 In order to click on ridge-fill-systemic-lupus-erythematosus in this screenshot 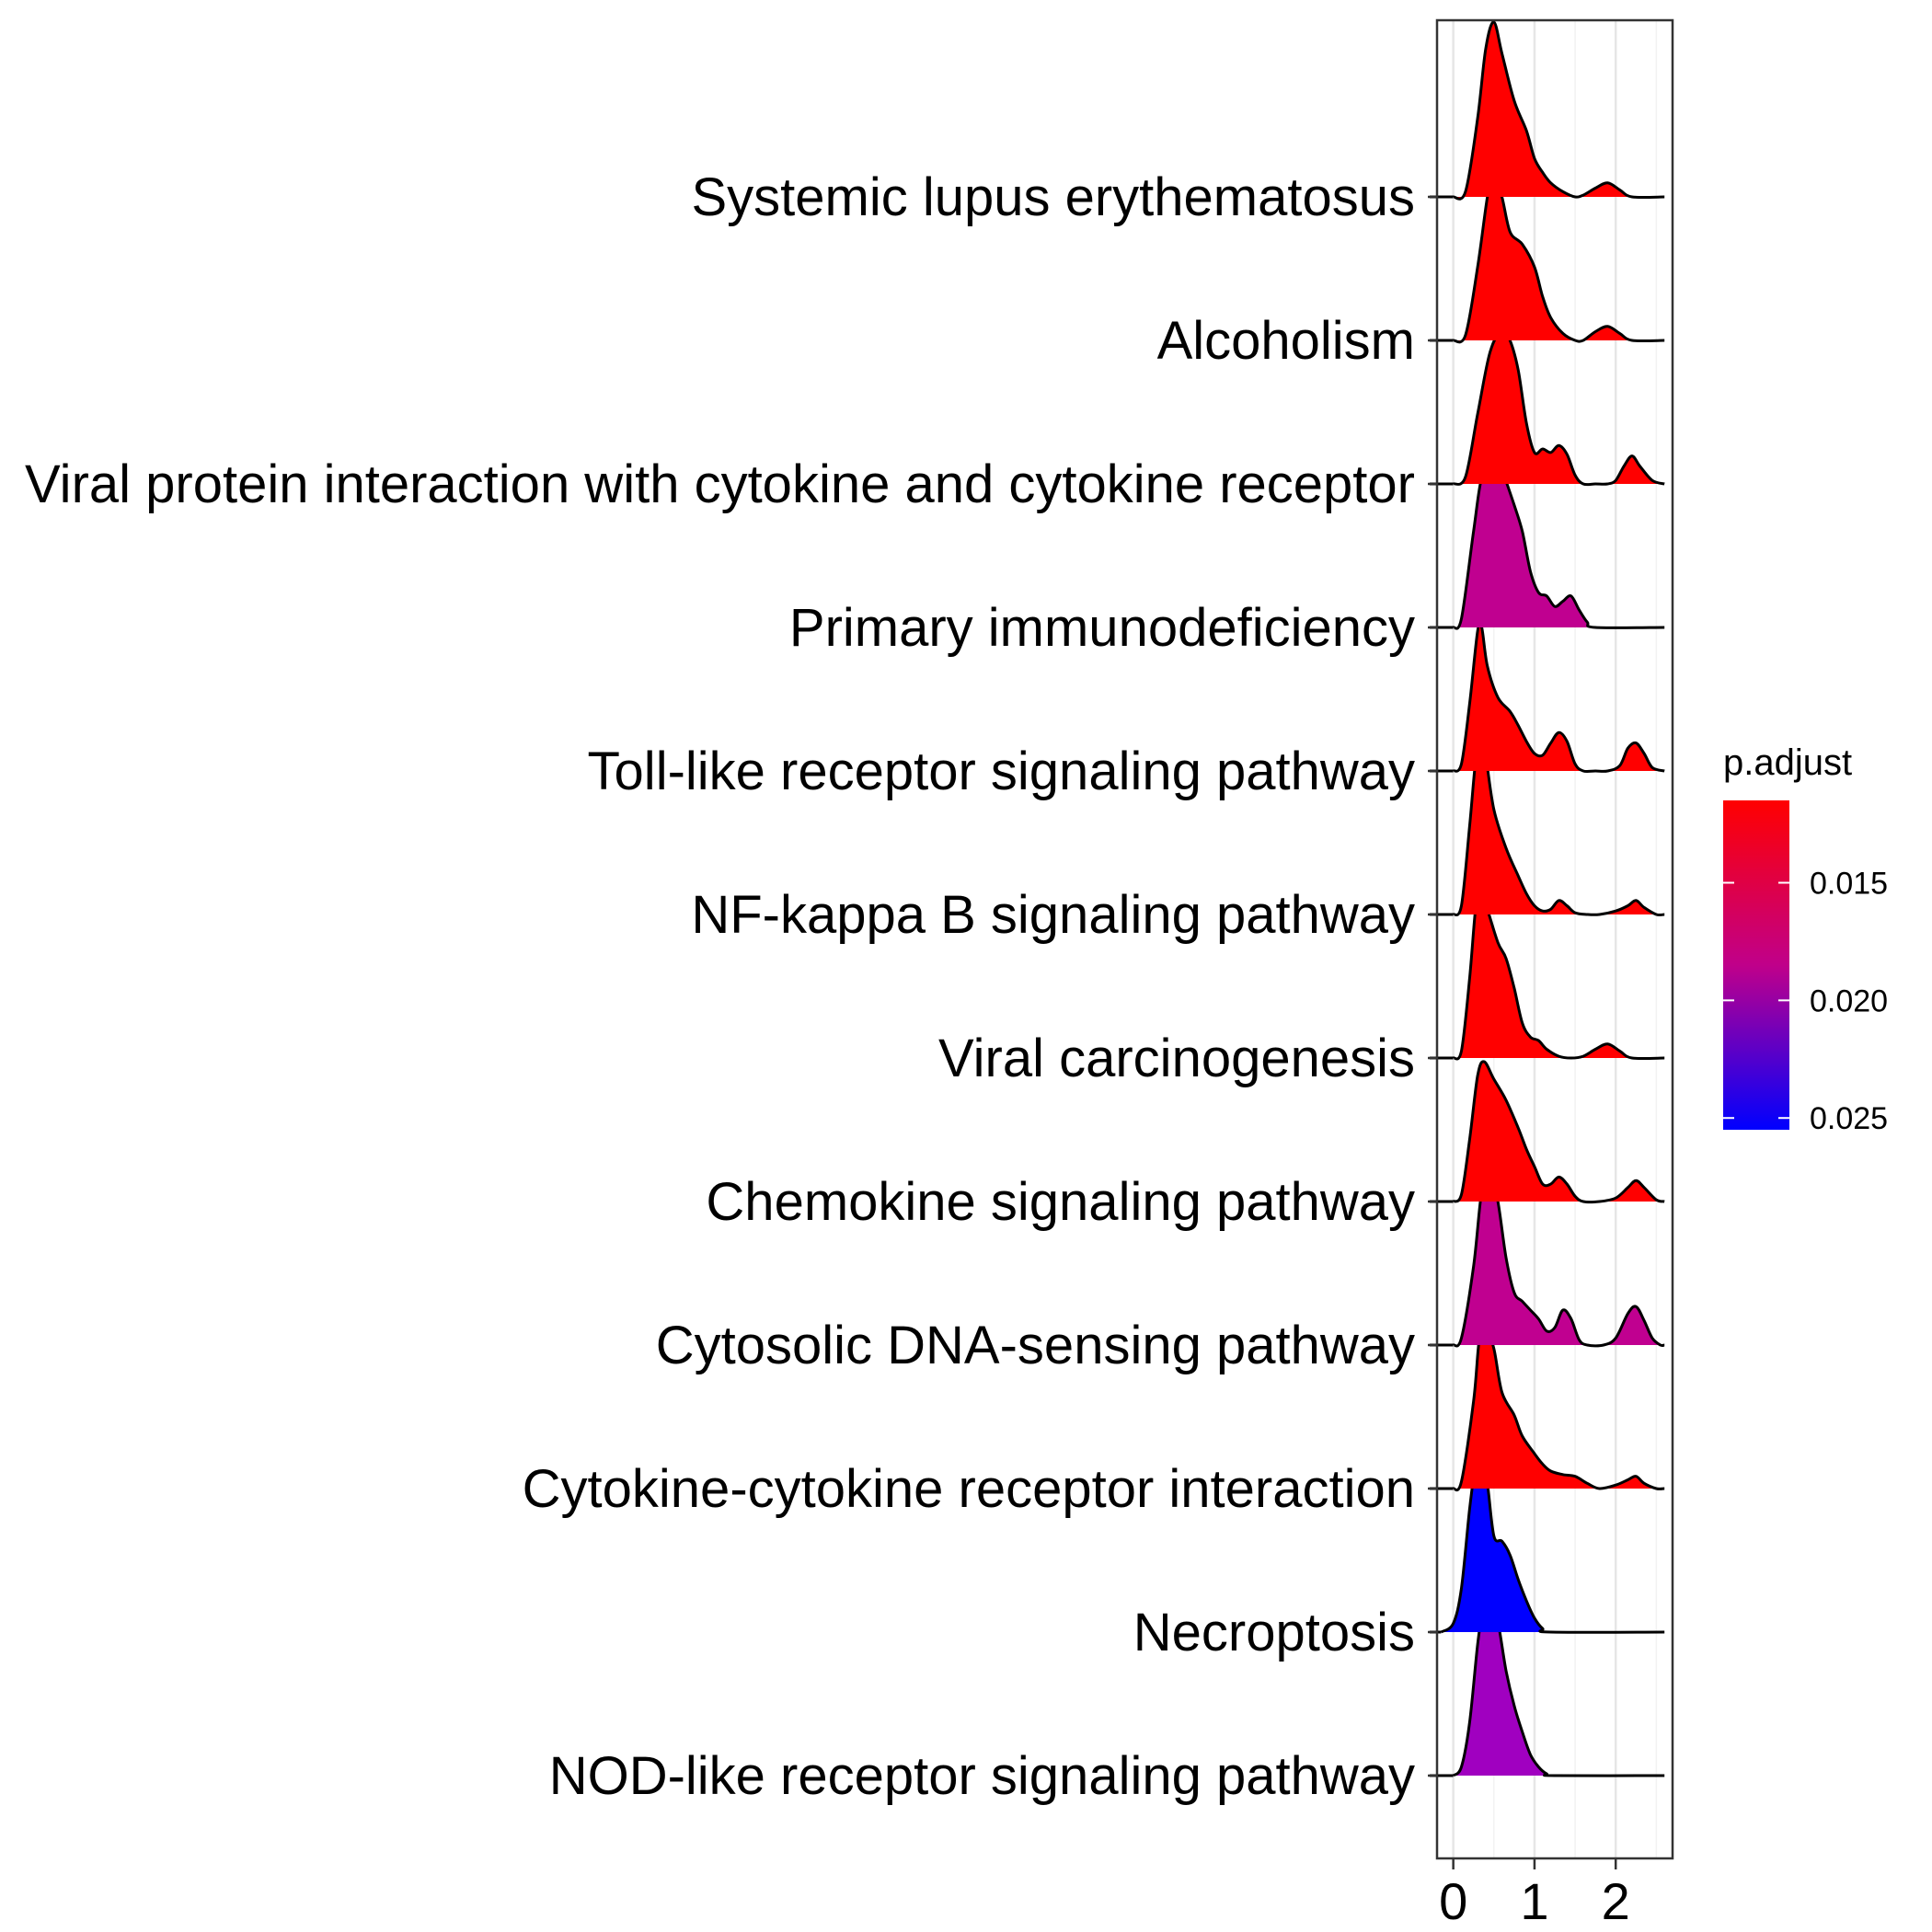, I will do `click(1559, 110)`.